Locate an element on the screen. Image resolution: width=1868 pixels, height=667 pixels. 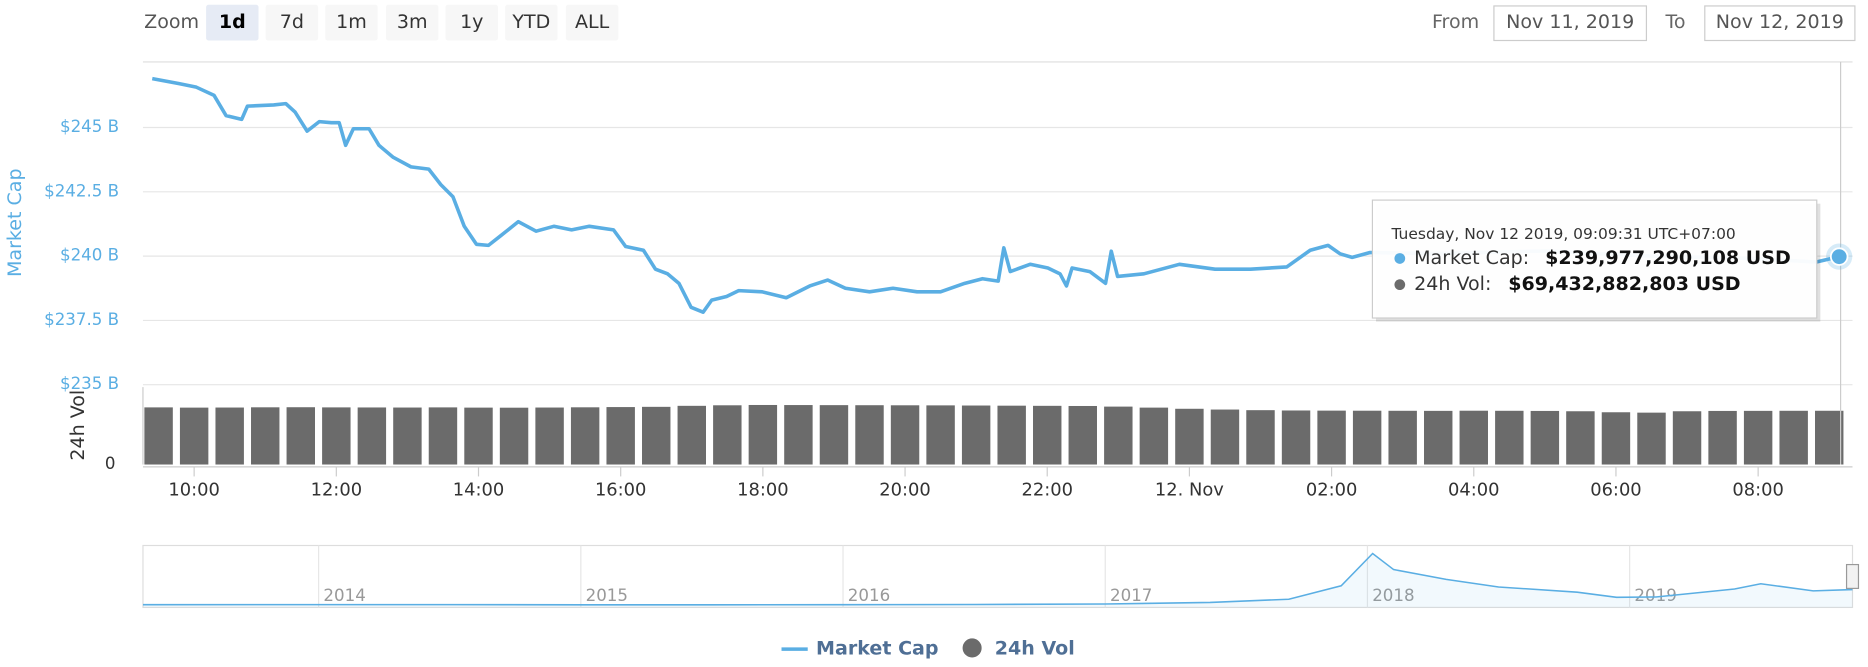
navigator-label: 2019 is located at coordinates (1655, 595).